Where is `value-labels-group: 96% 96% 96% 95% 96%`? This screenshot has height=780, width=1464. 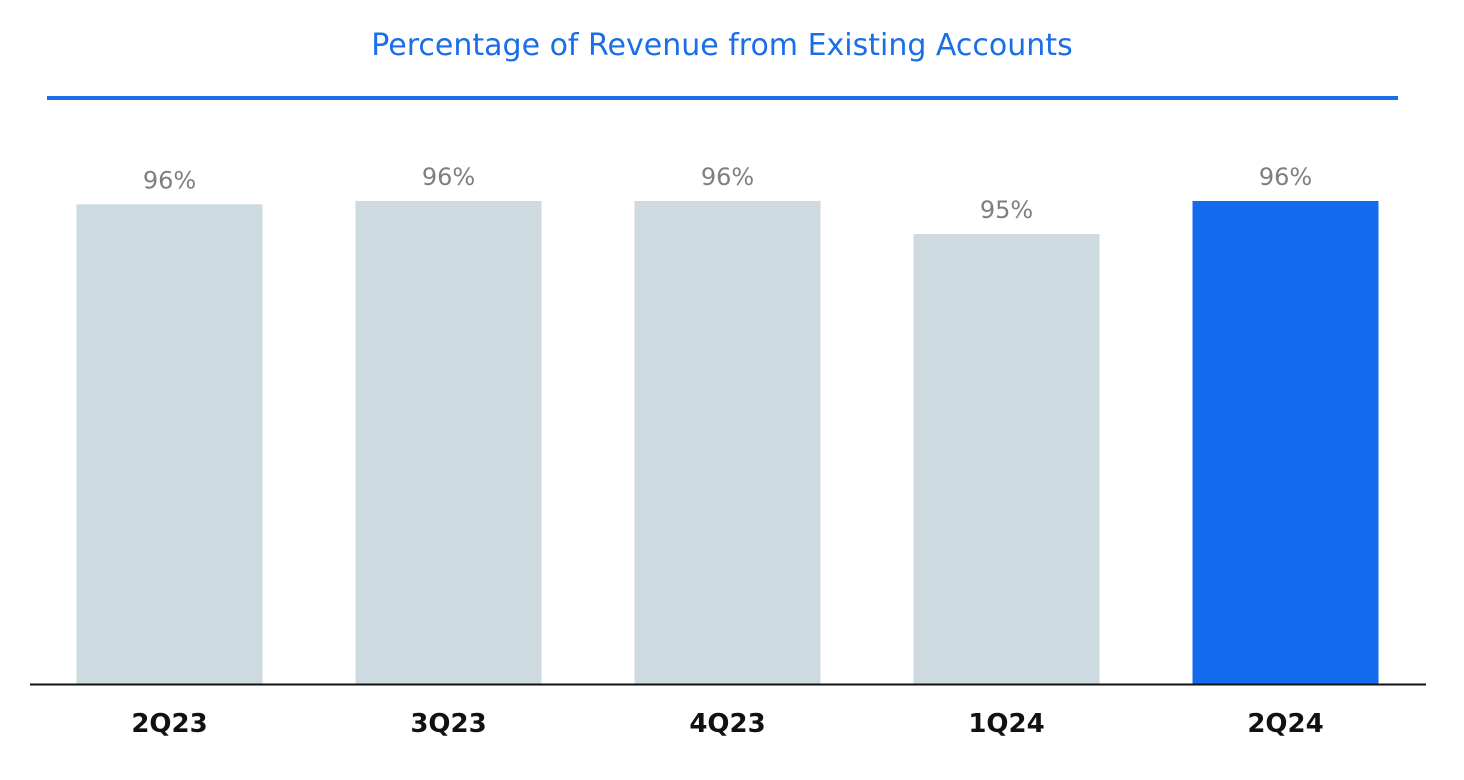
value-labels-group: 96% 96% 96% 95% 96% is located at coordinates (727, 193).